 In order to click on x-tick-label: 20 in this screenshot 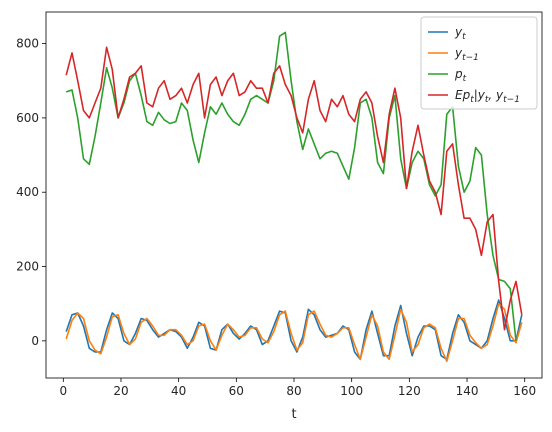, I will do `click(120, 391)`.